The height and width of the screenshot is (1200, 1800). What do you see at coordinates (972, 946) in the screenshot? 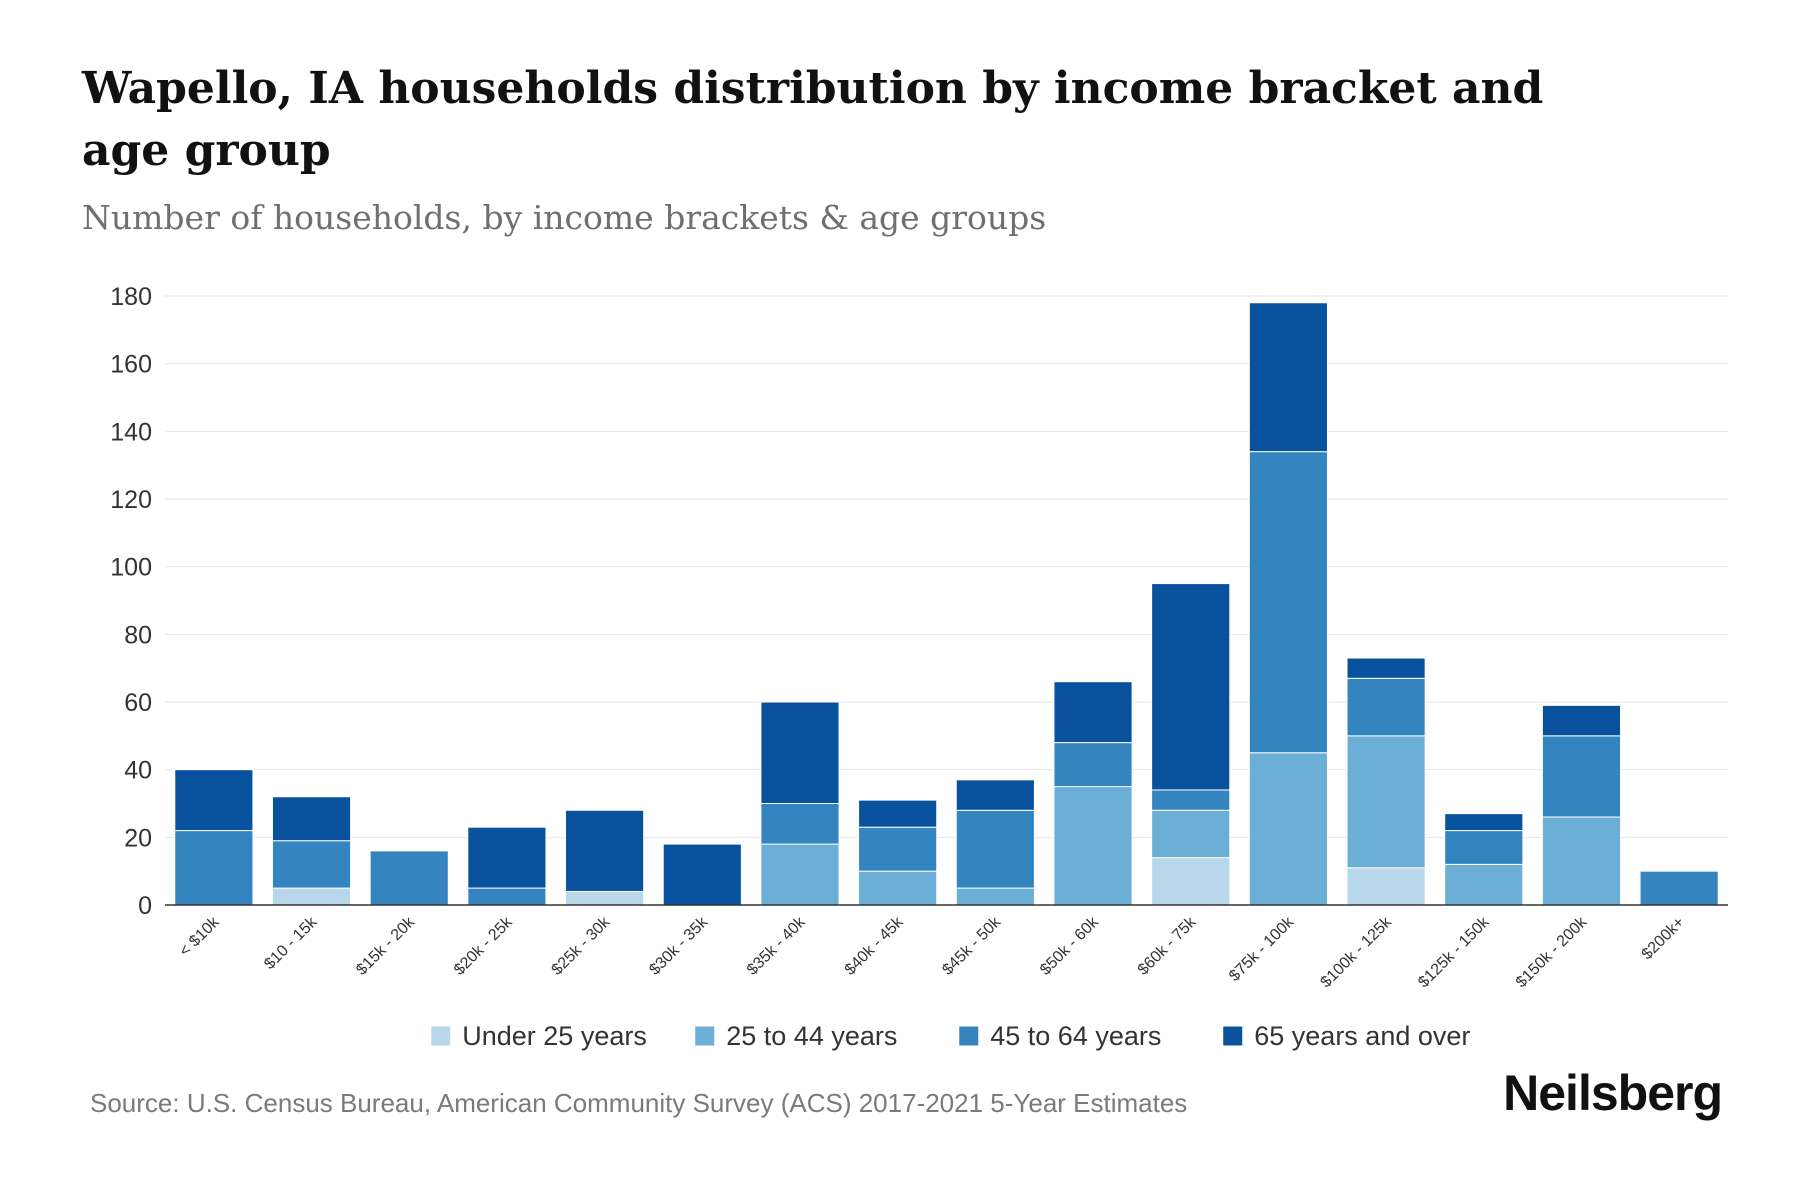
I see `x-tick-label: $45k - 50k` at bounding box center [972, 946].